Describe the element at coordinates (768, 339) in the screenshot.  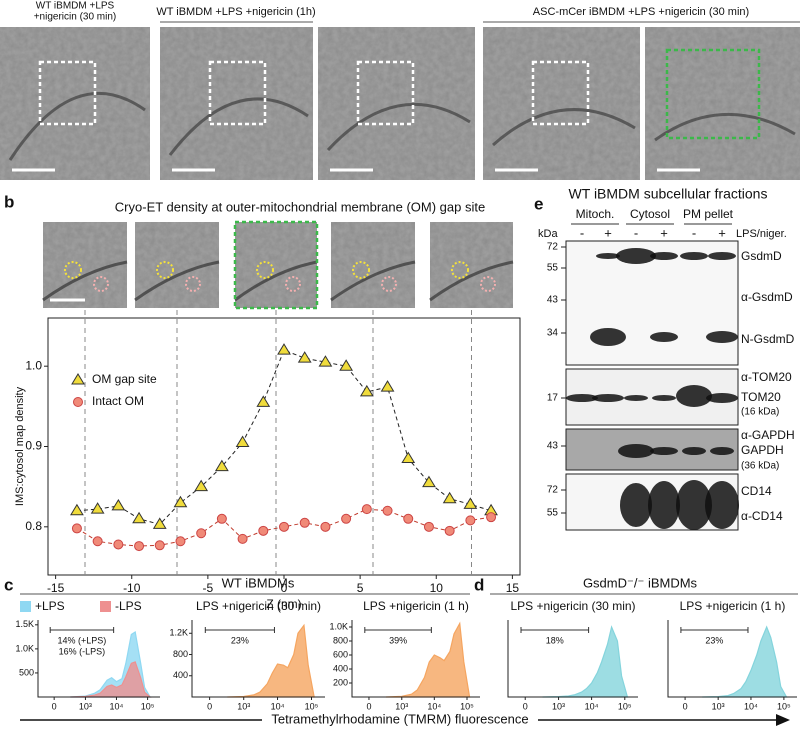
I see `blot-label: N-GsdmD` at that location.